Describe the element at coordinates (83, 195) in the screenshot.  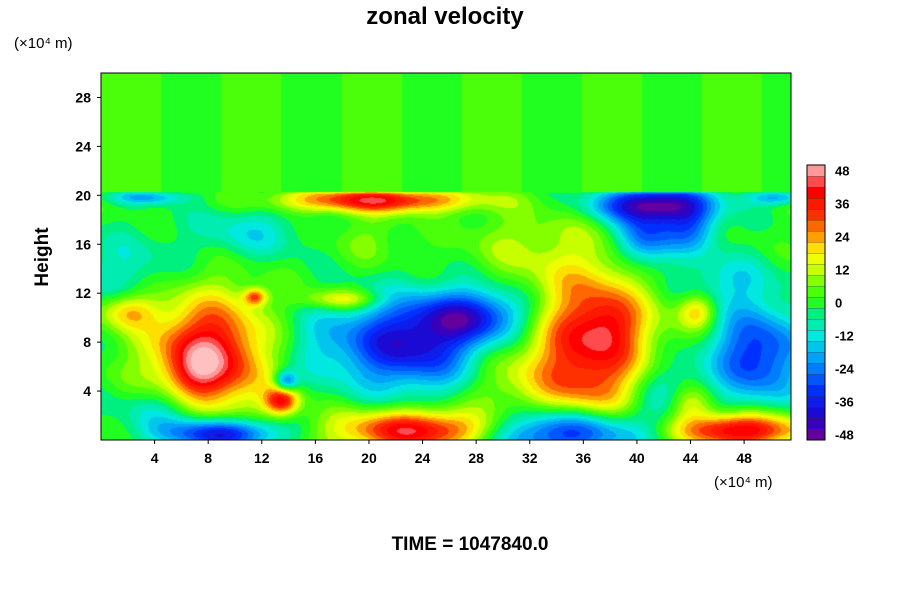
I see `y-tick-label: 20` at that location.